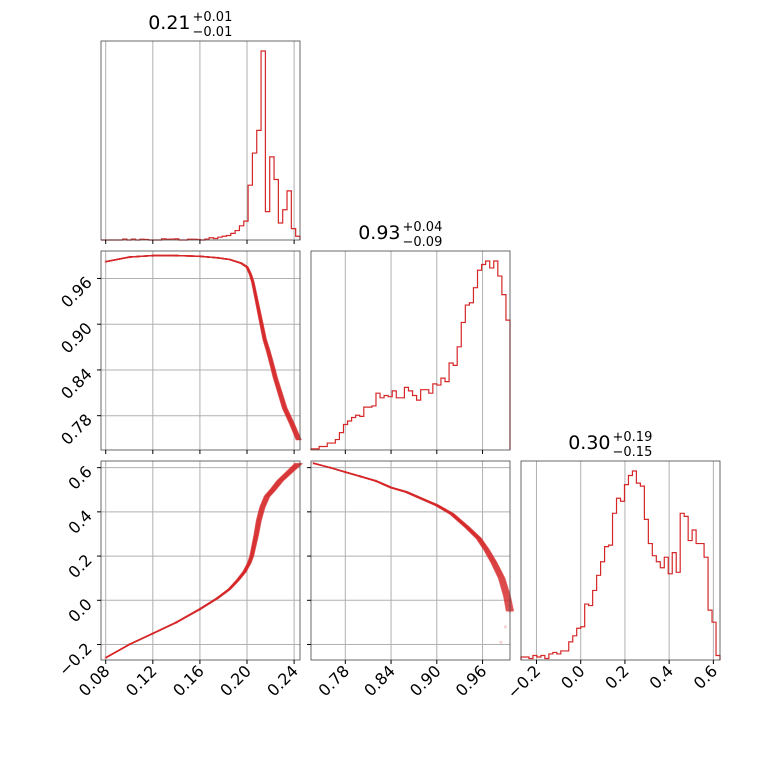 This screenshot has width=760, height=760. I want to click on x-tick-label: 0.24, so click(282, 680).